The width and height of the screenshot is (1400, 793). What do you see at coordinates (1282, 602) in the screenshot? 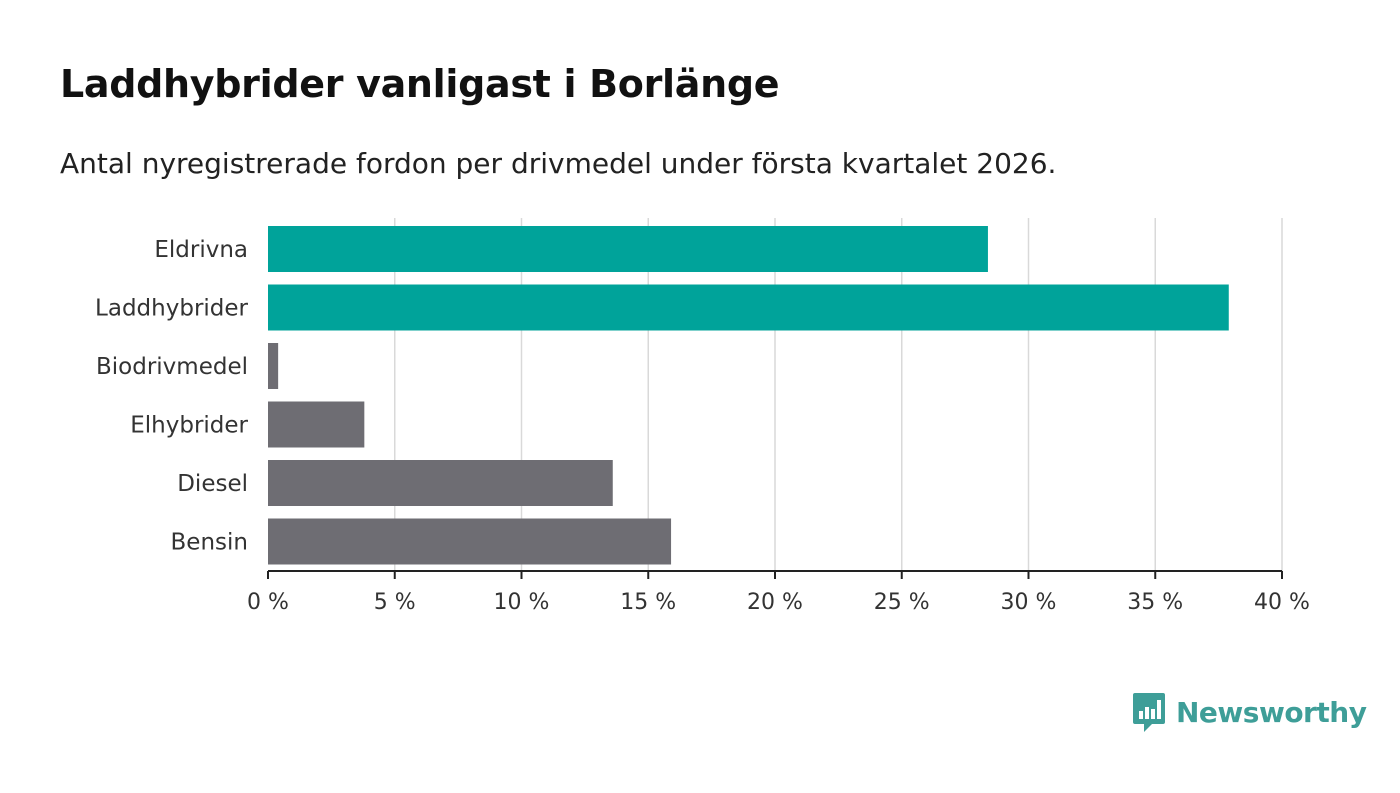
I see `x-tick-label: 40 %` at bounding box center [1282, 602].